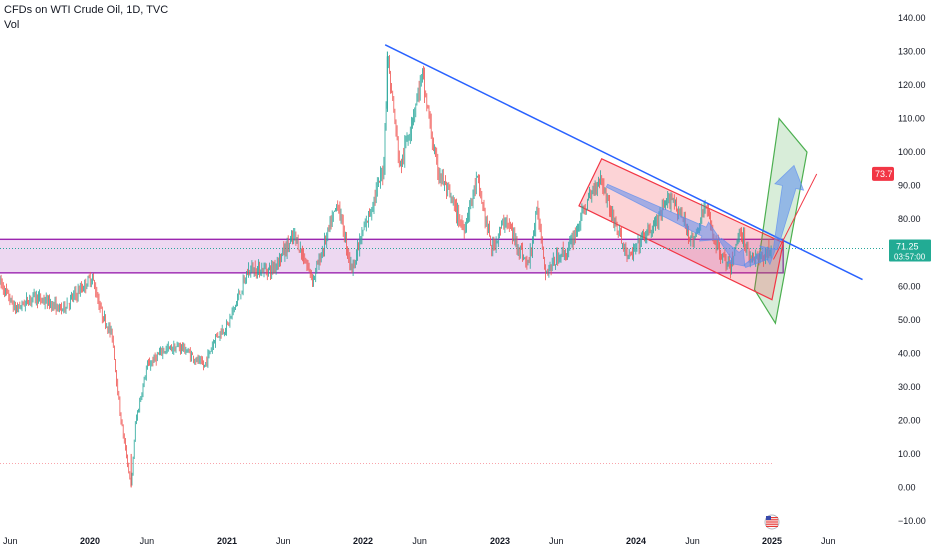 The height and width of the screenshot is (555, 932). What do you see at coordinates (500, 541) in the screenshot?
I see `x-tick-label: 2023` at bounding box center [500, 541].